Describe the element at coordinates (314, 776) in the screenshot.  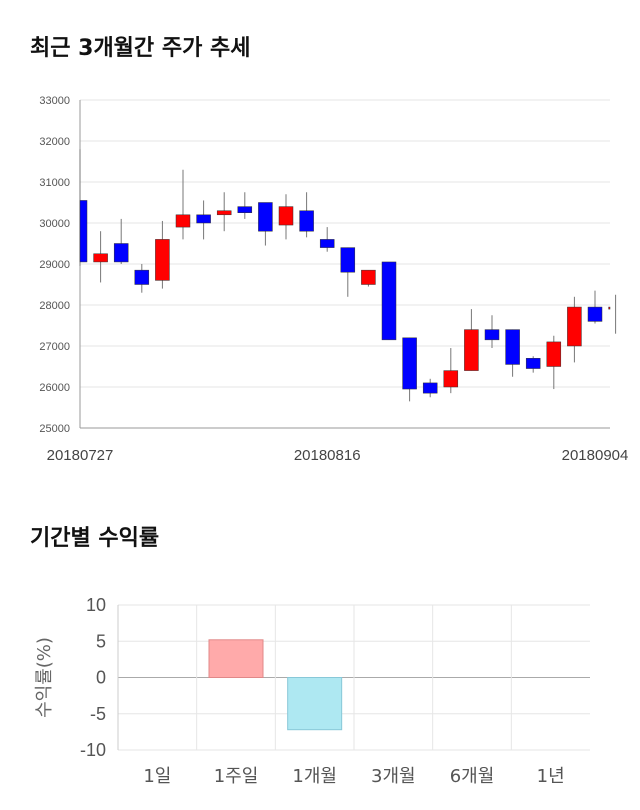
I see `x-category-label: 1개월` at that location.